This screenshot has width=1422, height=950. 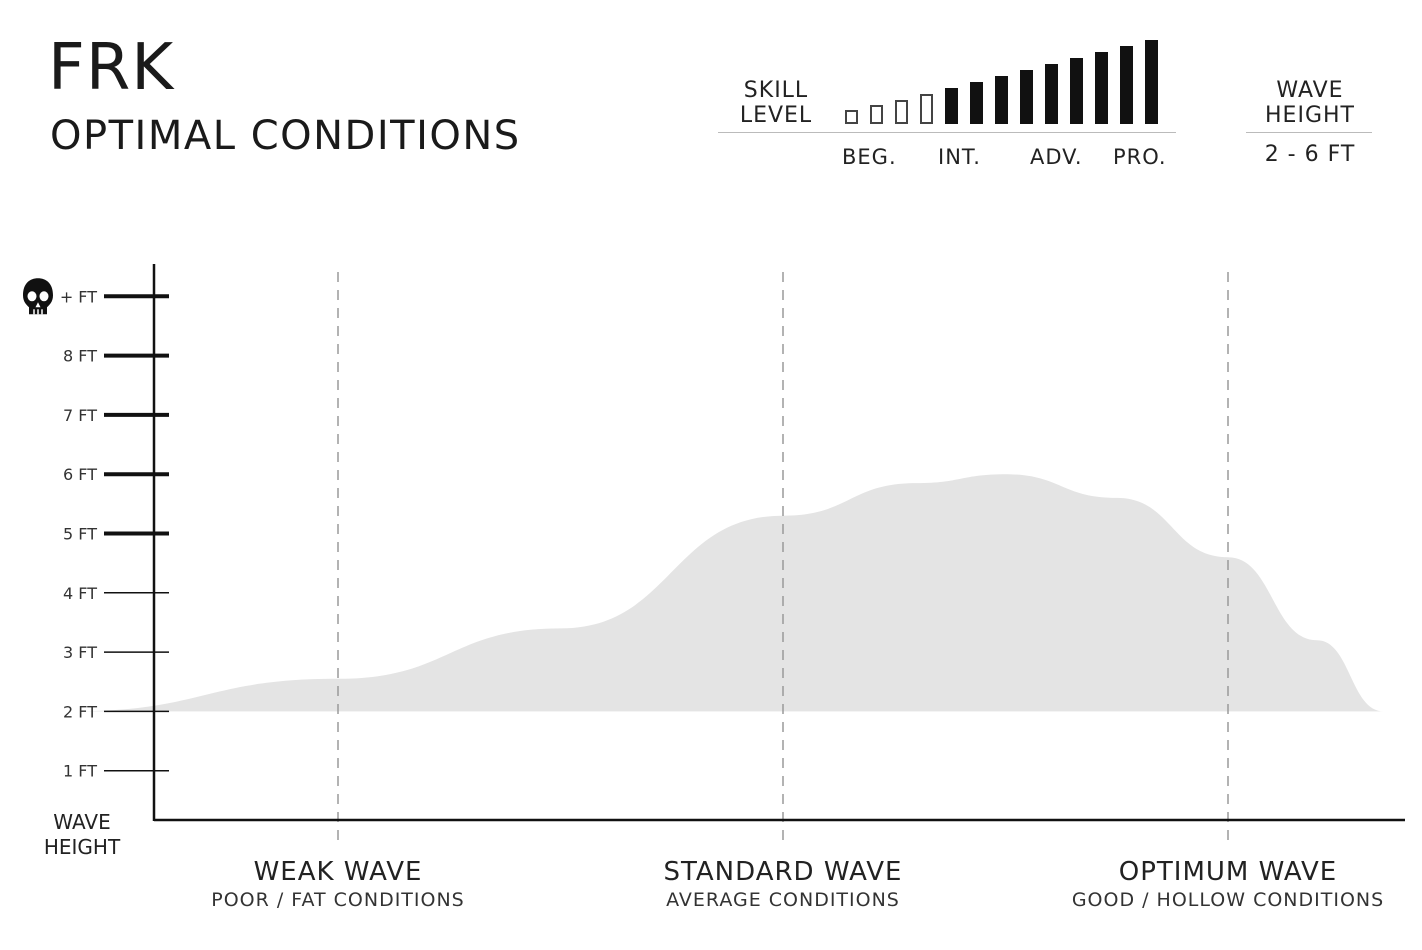 What do you see at coordinates (1310, 115) in the screenshot?
I see `wave-height-label-line2: HEIGHT` at bounding box center [1310, 115].